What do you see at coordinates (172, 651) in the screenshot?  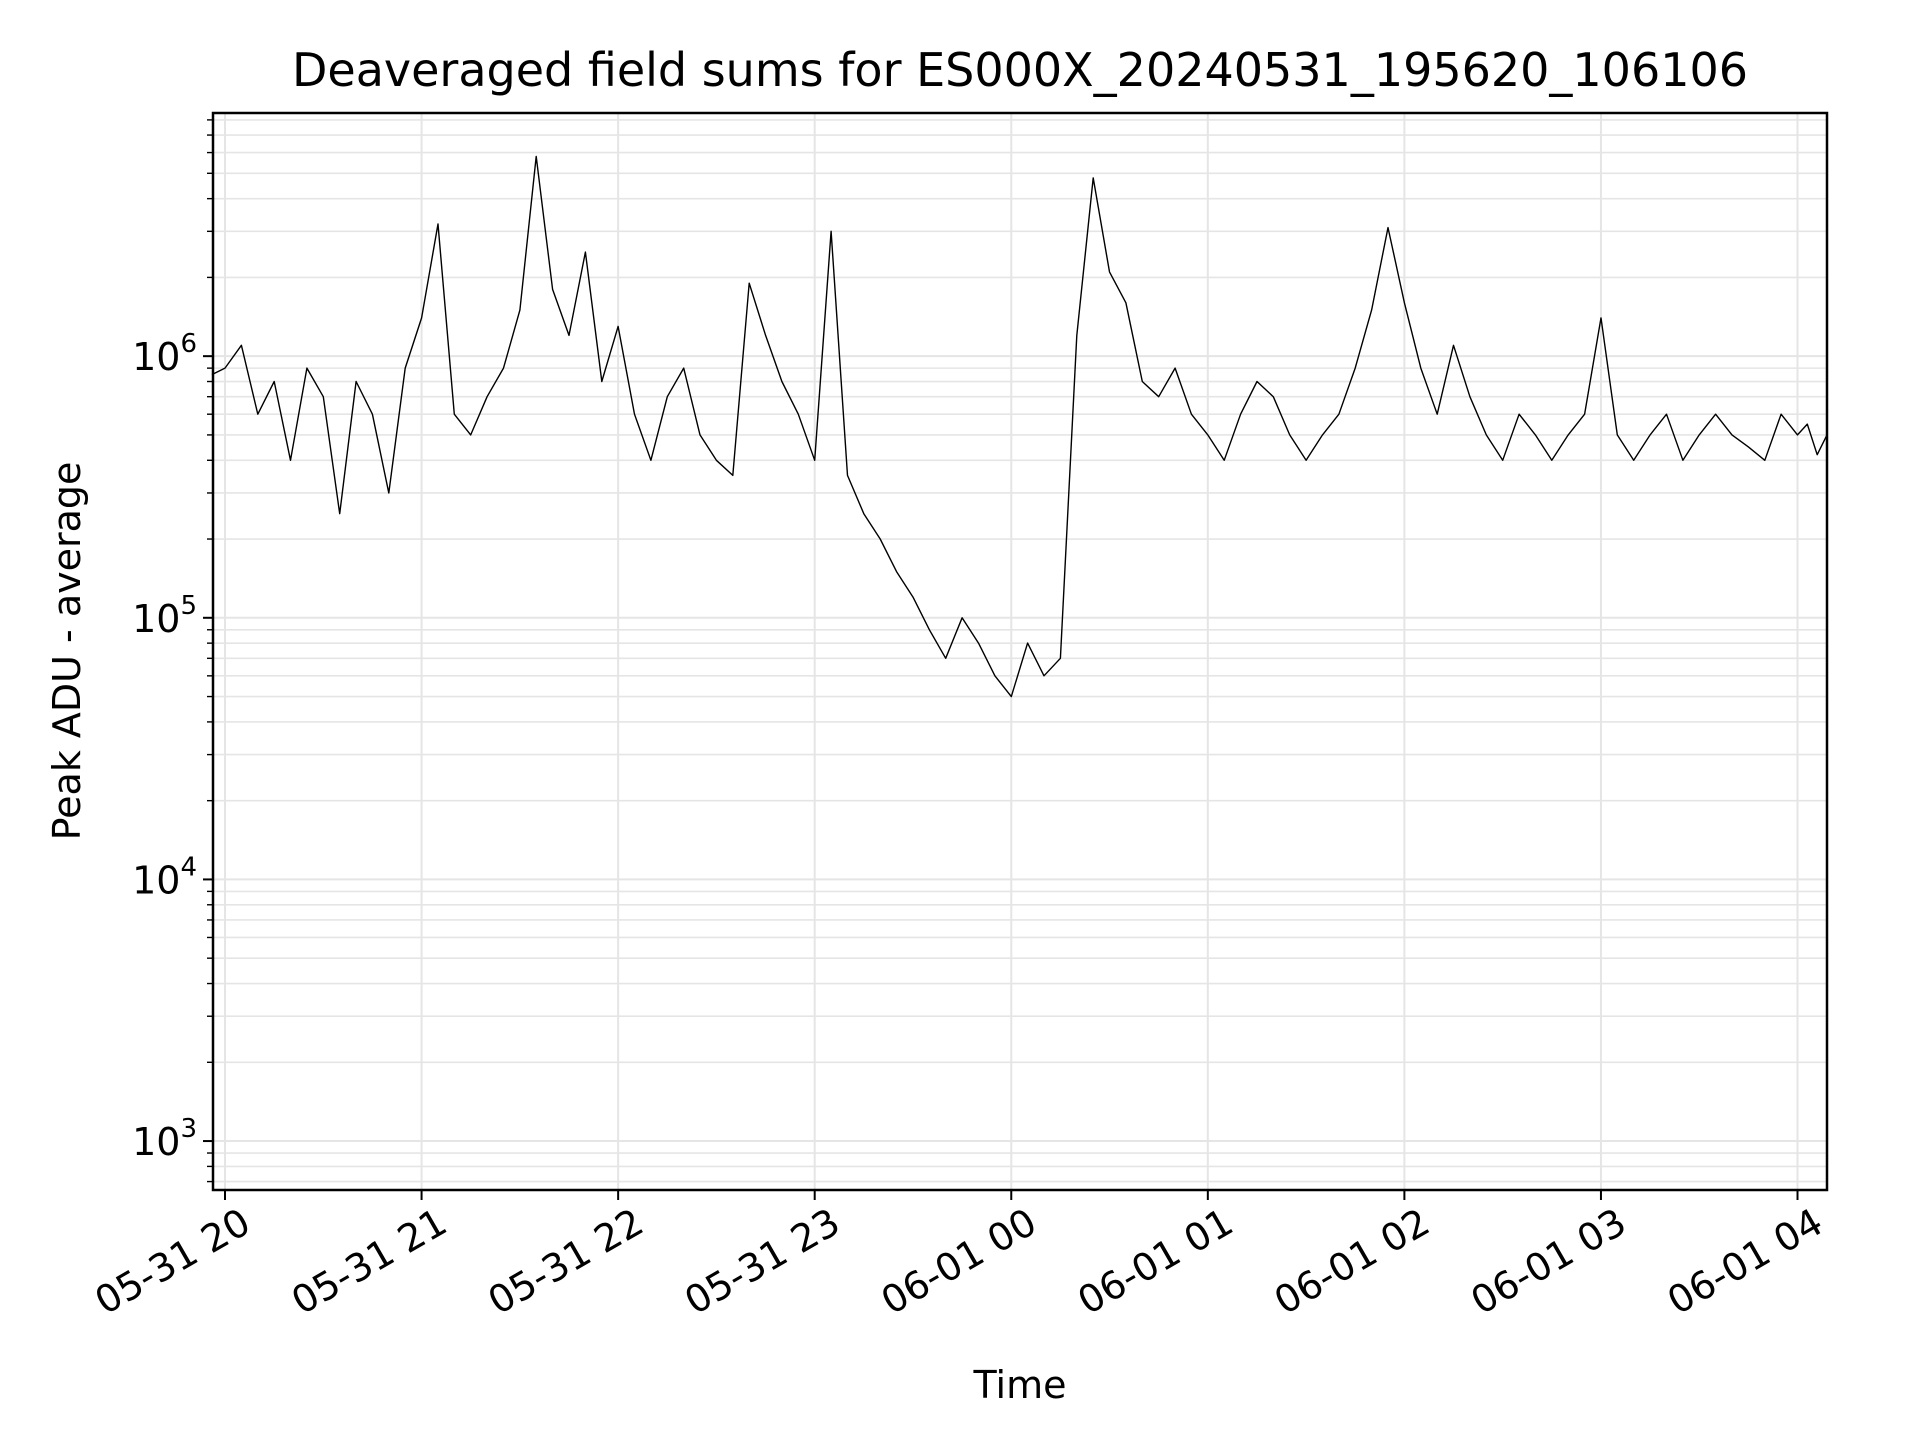 I see `y-axis: 10³ 10⁴ 10⁵ 10⁶` at bounding box center [172, 651].